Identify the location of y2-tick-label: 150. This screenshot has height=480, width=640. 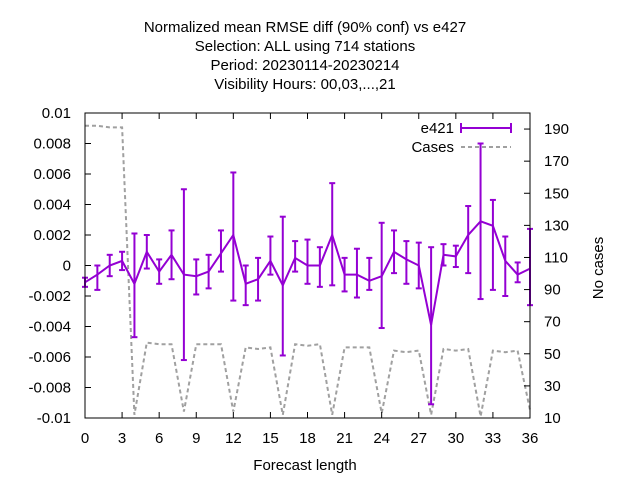
(556, 193).